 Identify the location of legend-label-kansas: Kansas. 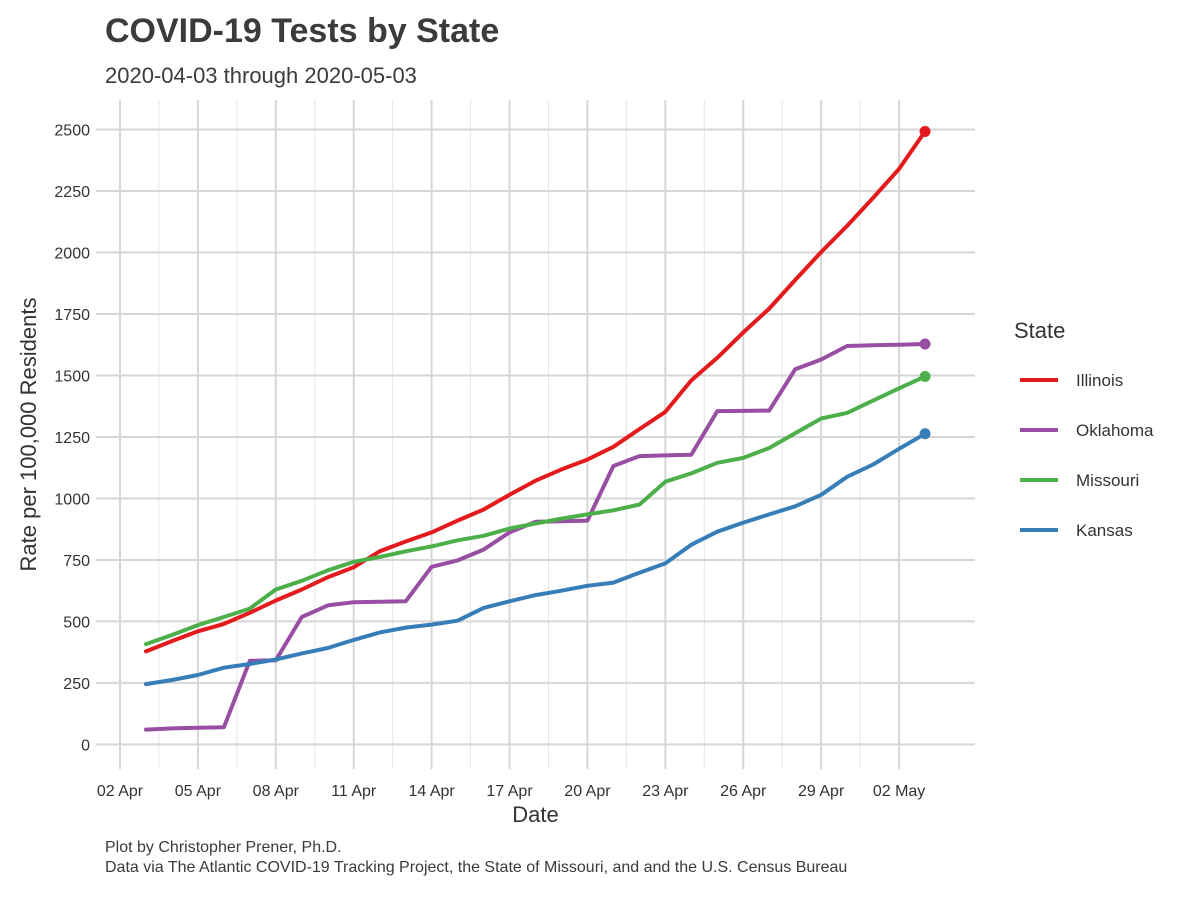
(1104, 530).